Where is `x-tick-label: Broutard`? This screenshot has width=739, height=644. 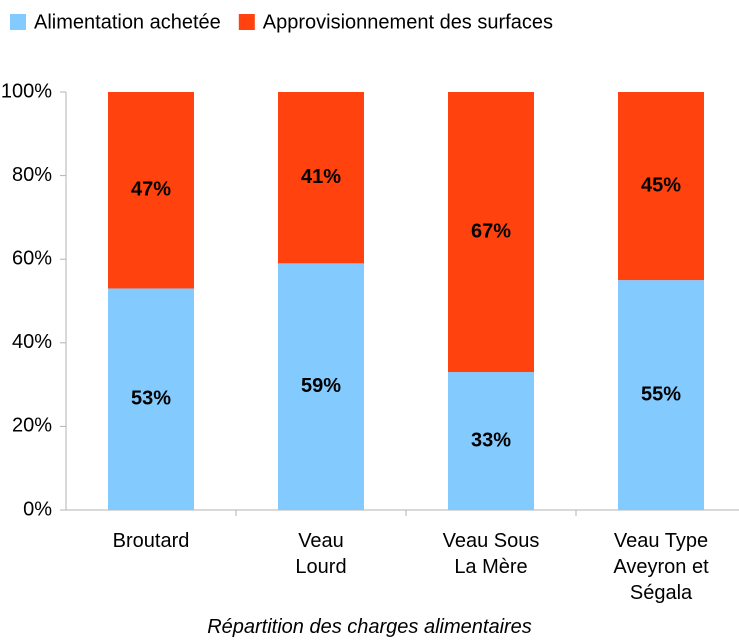
x-tick-label: Broutard is located at coordinates (151, 541).